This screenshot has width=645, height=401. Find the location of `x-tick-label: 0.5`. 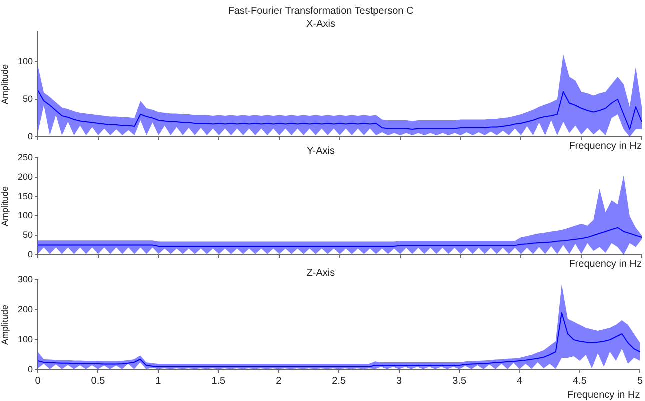

x-tick-label: 0.5 is located at coordinates (98, 381).